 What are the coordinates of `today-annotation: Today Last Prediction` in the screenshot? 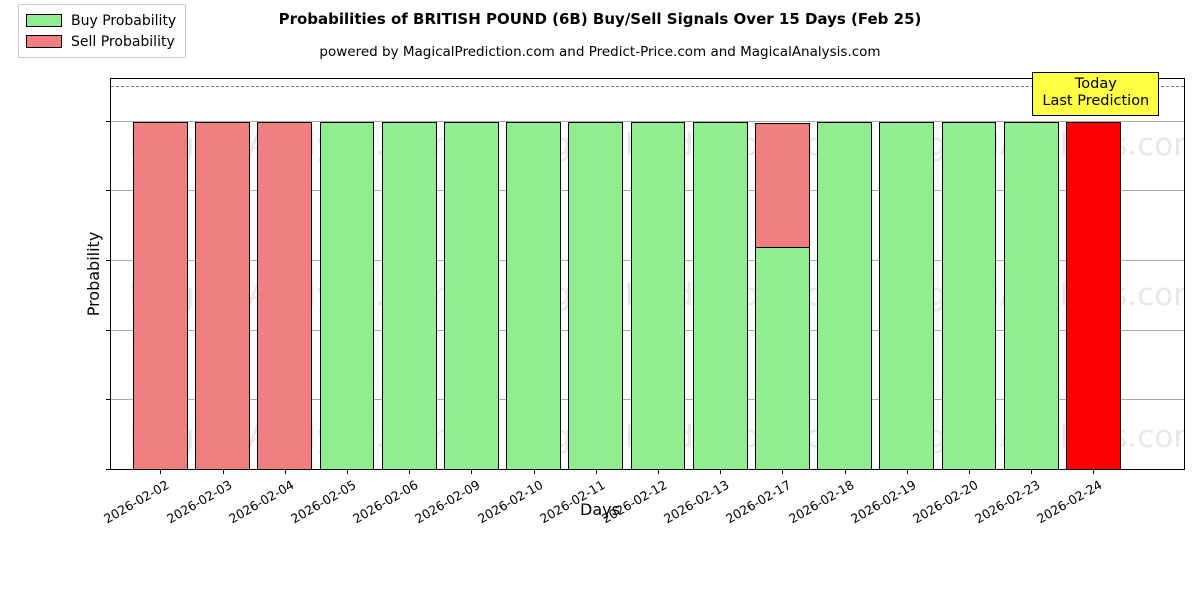 It's located at (1096, 94).